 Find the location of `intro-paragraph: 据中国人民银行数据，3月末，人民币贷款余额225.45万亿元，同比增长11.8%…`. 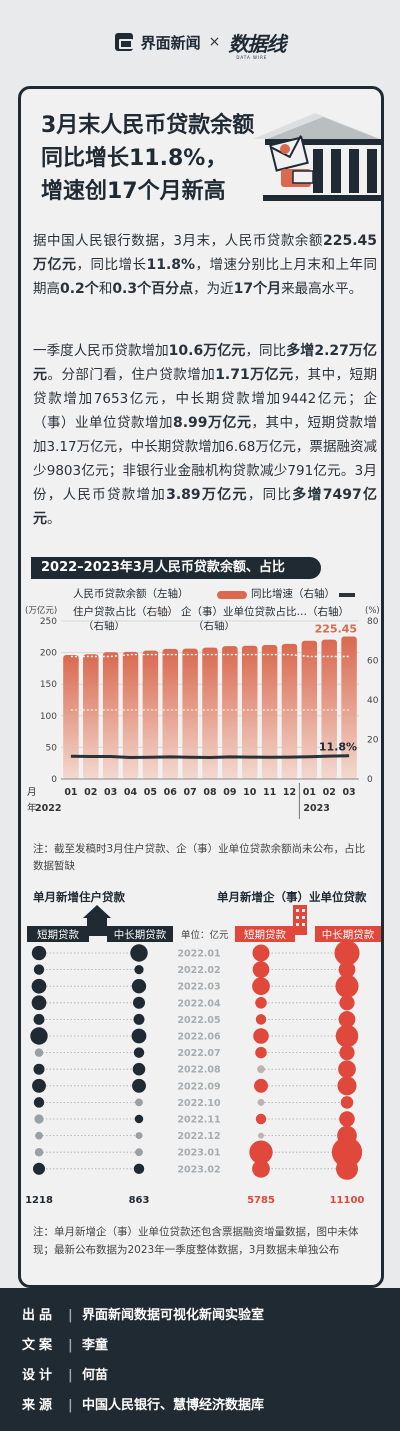

intro-paragraph: 据中国人民银行数据，3月末，人民币贷款余额225.45万亿元，同比增长11.8%… is located at coordinates (205, 265).